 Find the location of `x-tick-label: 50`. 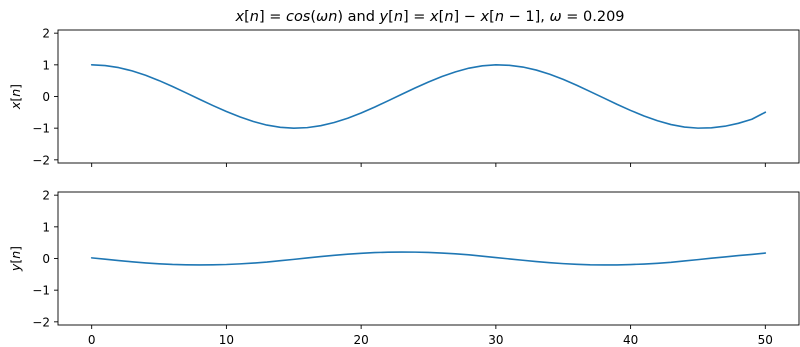

x-tick-label: 50 is located at coordinates (765, 340).